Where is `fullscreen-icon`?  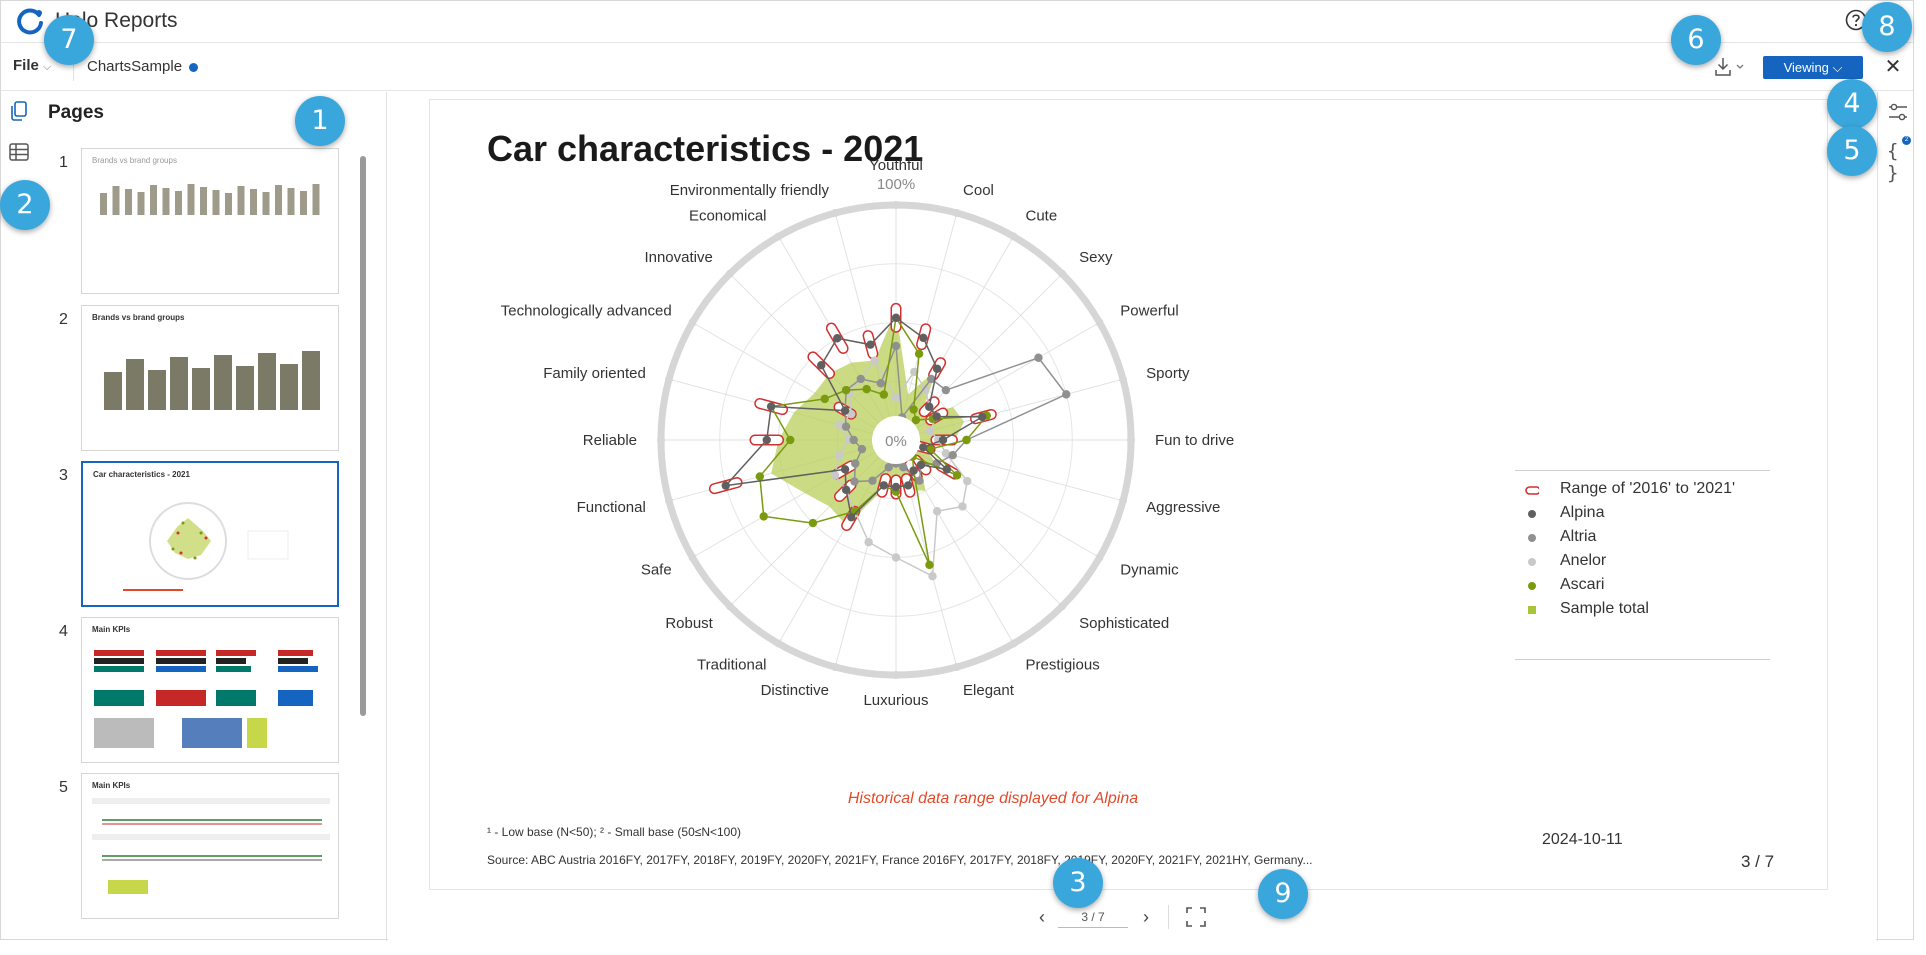 fullscreen-icon is located at coordinates (1196, 917).